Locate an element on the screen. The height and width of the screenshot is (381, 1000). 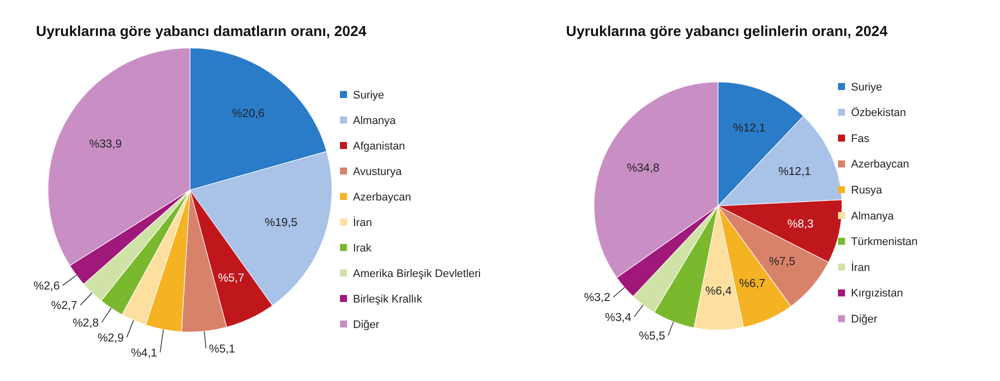
data-label: %2,6 is located at coordinates (47, 286).